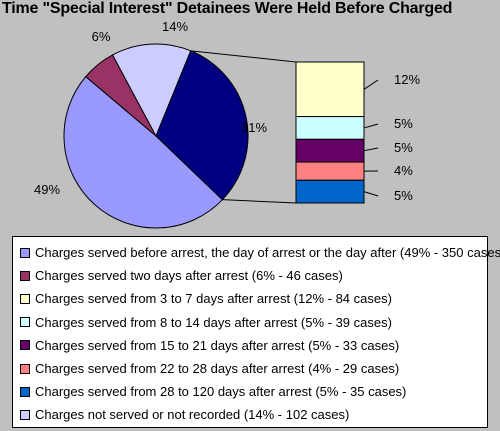  What do you see at coordinates (403, 147) in the screenshot?
I see `breakdown-data-label-2: 5%` at bounding box center [403, 147].